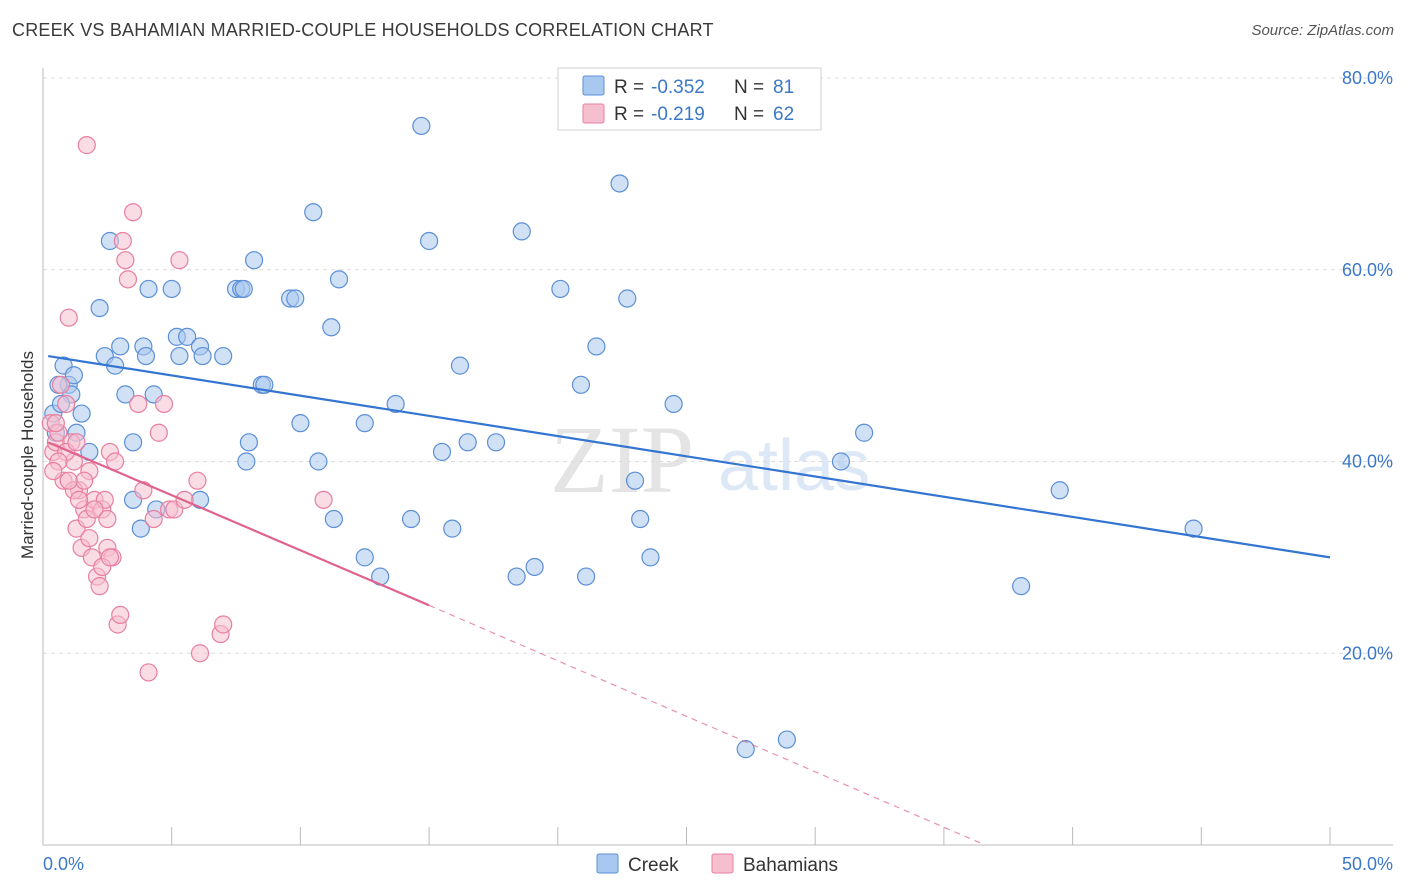 The height and width of the screenshot is (892, 1406). Describe the element at coordinates (27, 455) in the screenshot. I see `y-axis-label: Married-couple Households` at that location.